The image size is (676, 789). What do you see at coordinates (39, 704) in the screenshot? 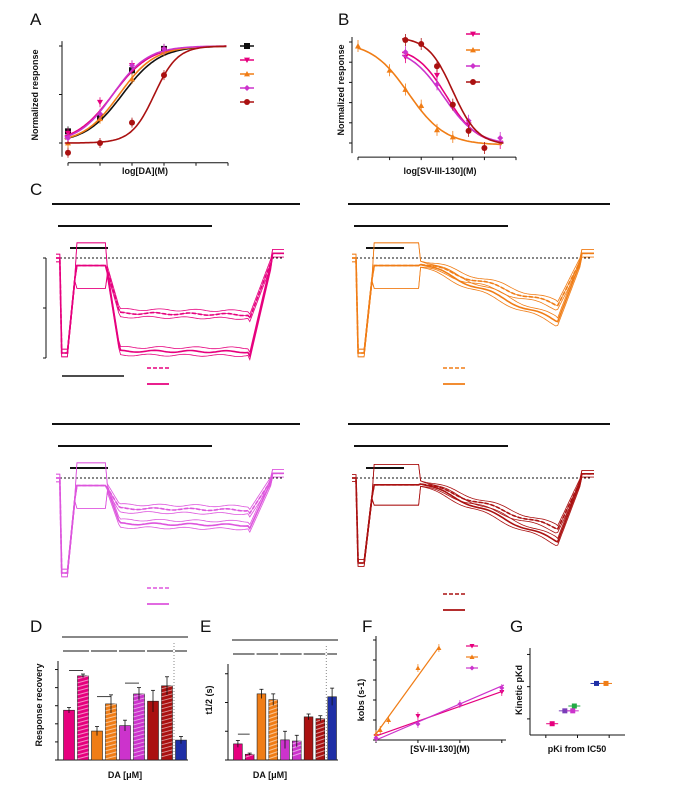
I see `panel-d-ylabel: Response recovery` at bounding box center [39, 704].